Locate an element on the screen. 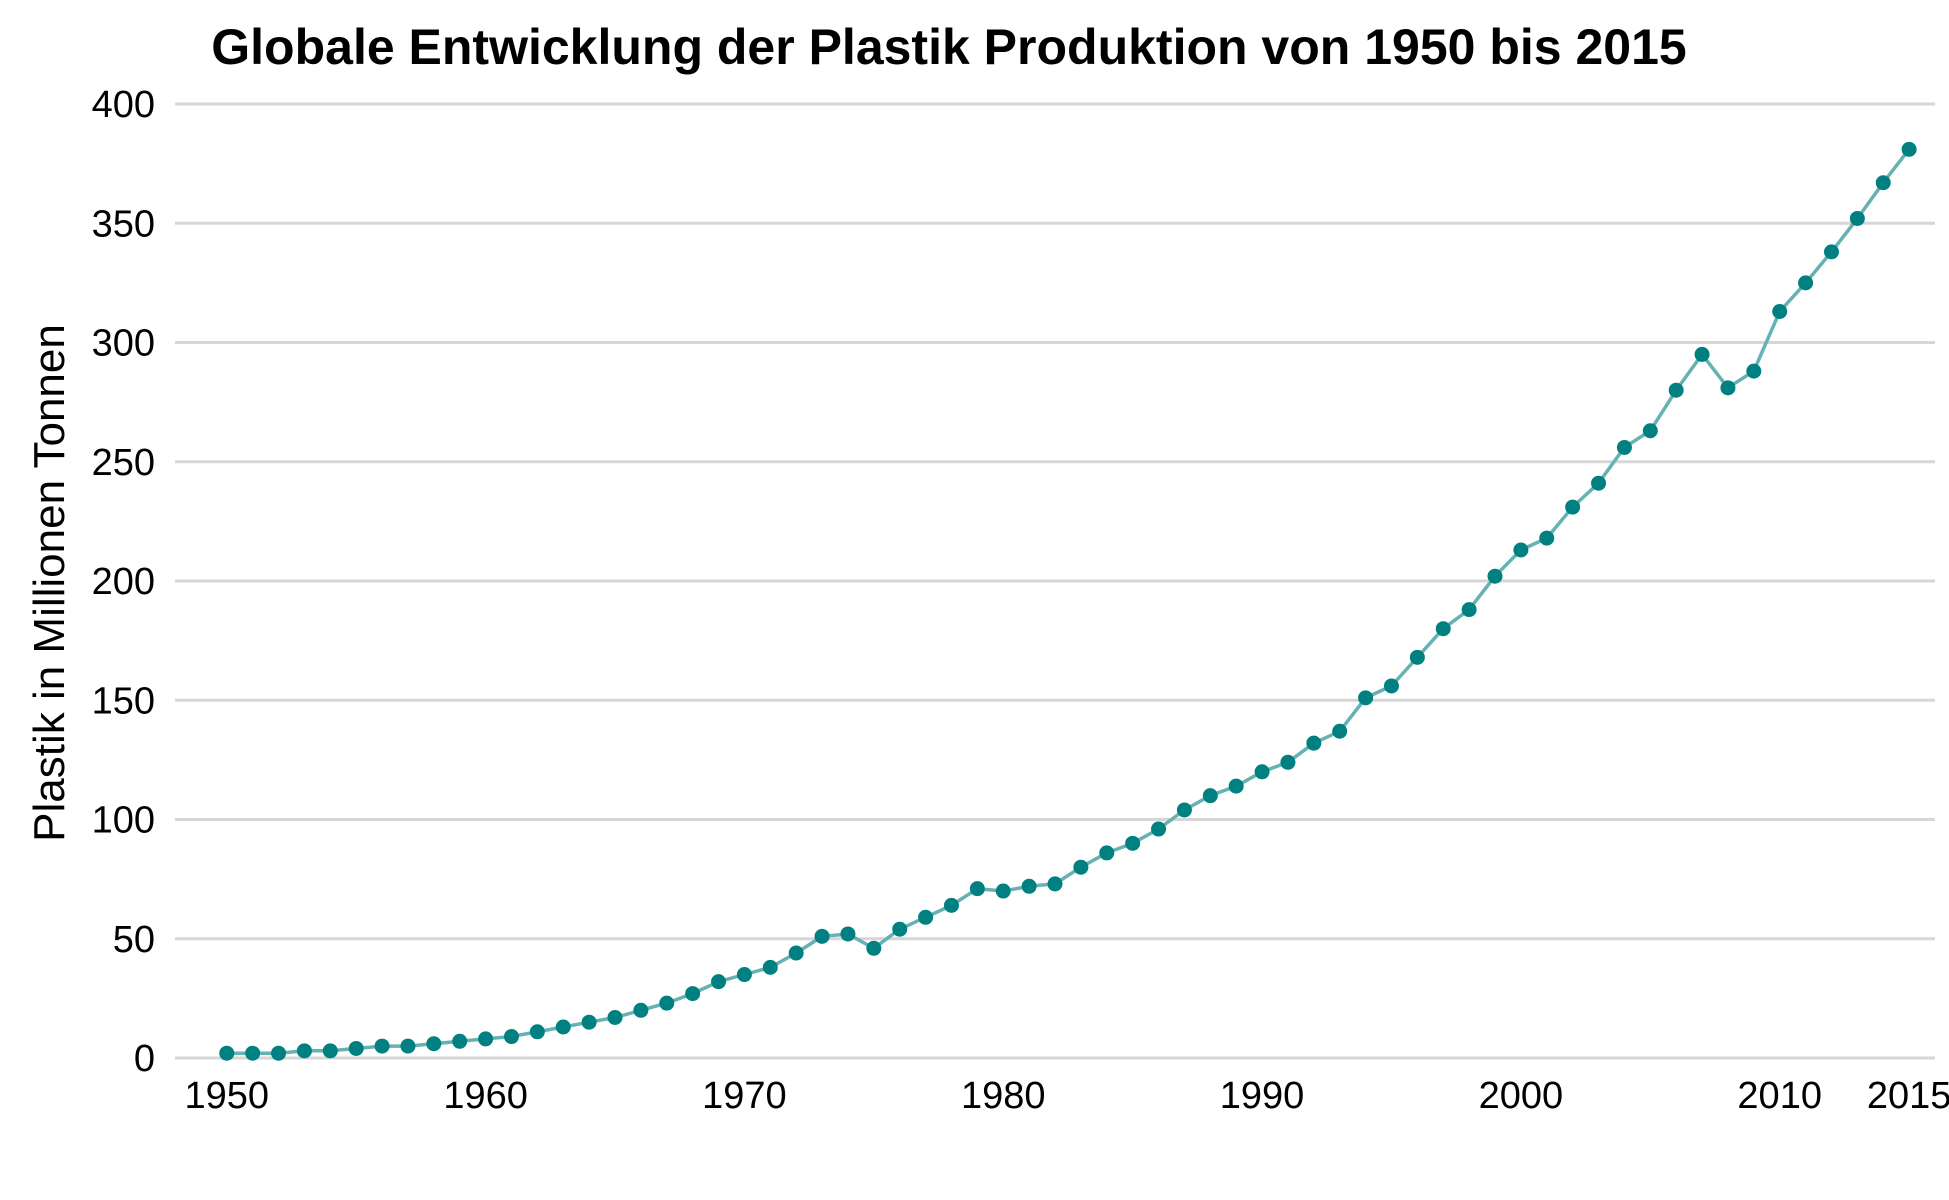  x-tick-label: 1990 is located at coordinates (1262, 1096).